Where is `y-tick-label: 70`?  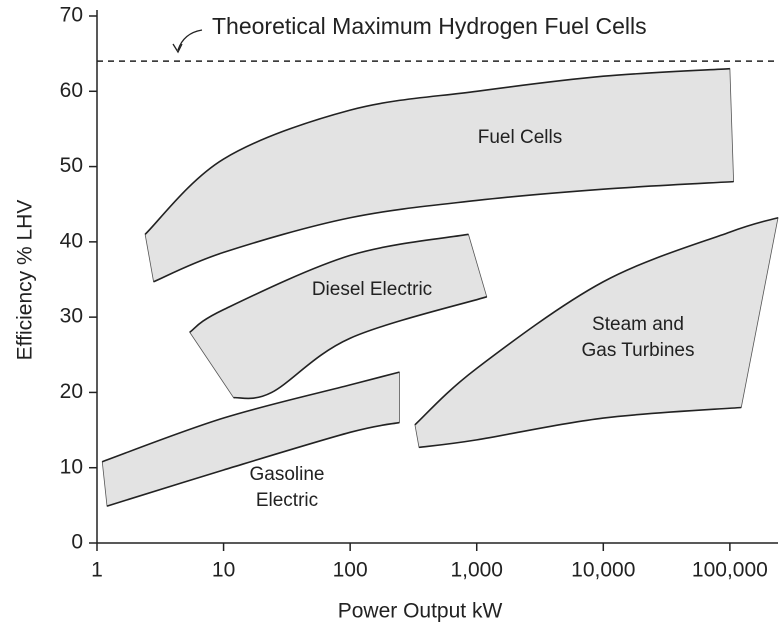
y-tick-label: 70 is located at coordinates (71, 15).